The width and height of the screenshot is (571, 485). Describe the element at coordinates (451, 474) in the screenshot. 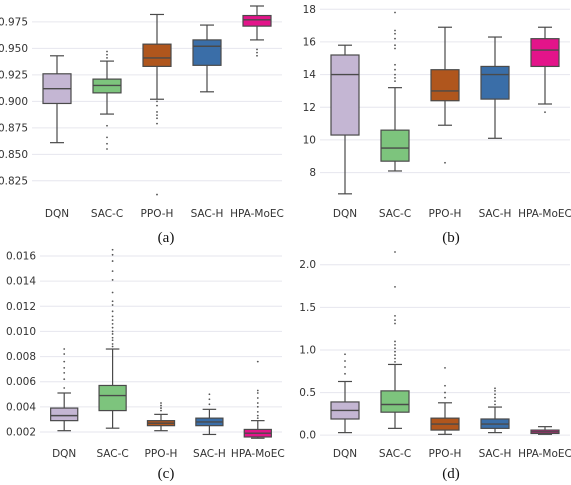

I see `panel-label: (d)` at that location.